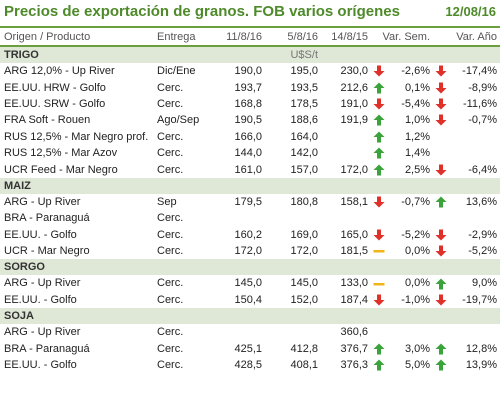  What do you see at coordinates (304, 87) in the screenshot?
I see `price-date-2-cell: 193,5` at bounding box center [304, 87].